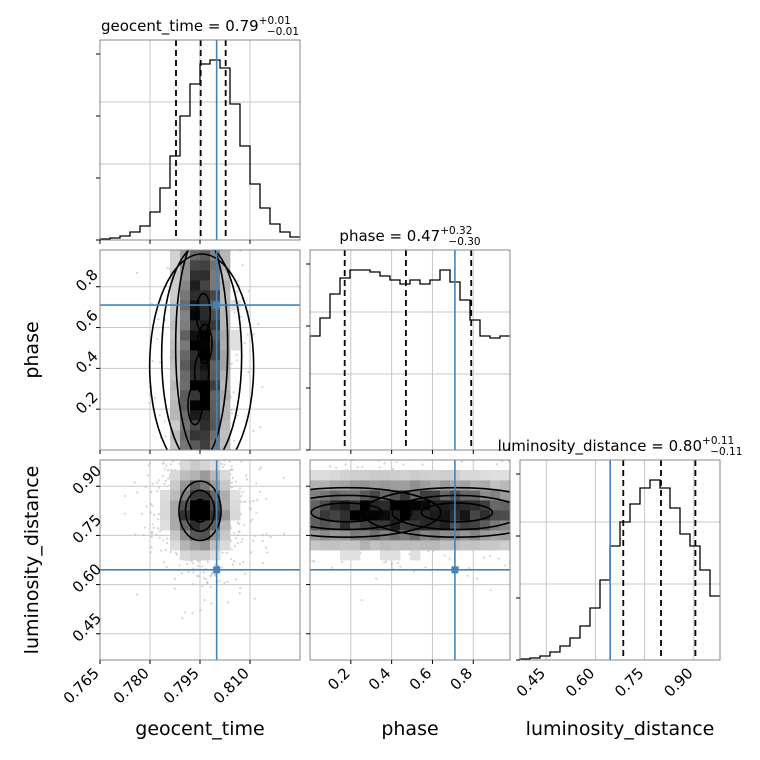 The height and width of the screenshot is (760, 760). What do you see at coordinates (619, 569) in the screenshot?
I see `histogram-step-luminosity_distance` at bounding box center [619, 569].